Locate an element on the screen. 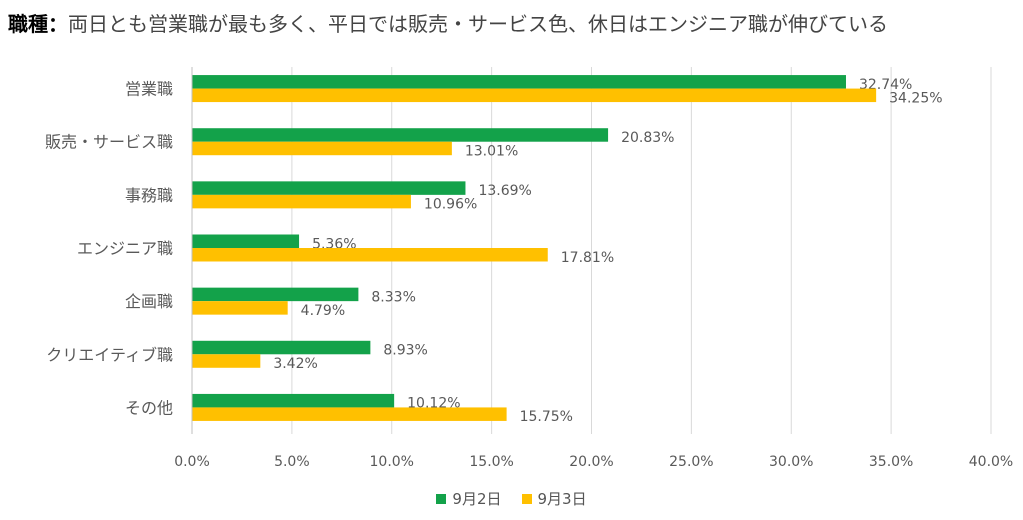 The image size is (1023, 520). category-label: クリエイティブ職 is located at coordinates (109, 354).